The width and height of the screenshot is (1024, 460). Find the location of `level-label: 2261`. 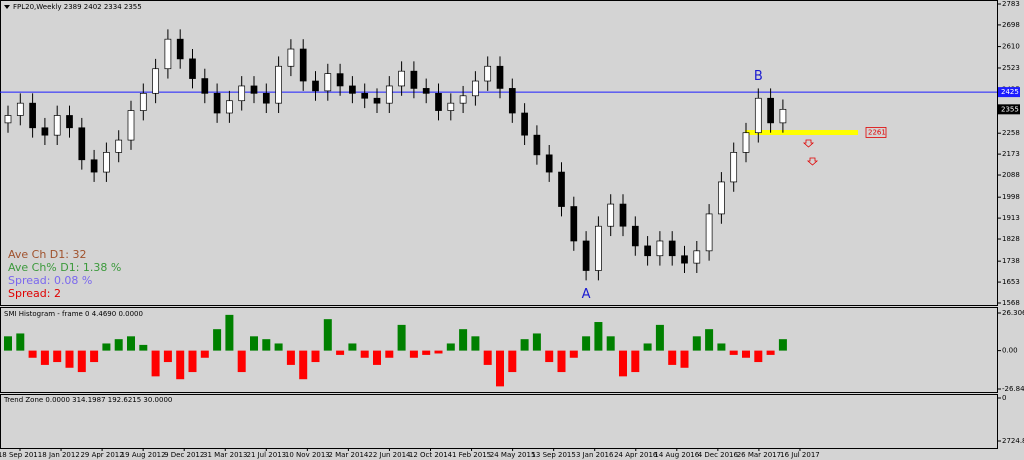

level-label: 2261 is located at coordinates (877, 132).